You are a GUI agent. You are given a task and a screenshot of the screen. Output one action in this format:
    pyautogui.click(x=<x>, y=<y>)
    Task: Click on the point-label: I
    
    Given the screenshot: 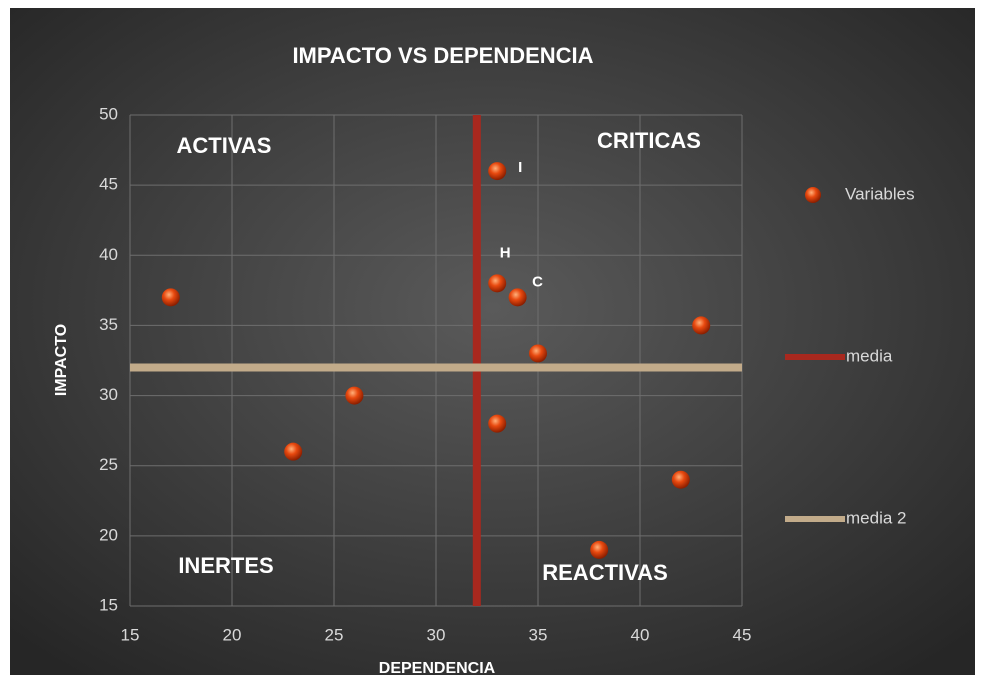 What is the action you would take?
    pyautogui.click(x=520, y=167)
    